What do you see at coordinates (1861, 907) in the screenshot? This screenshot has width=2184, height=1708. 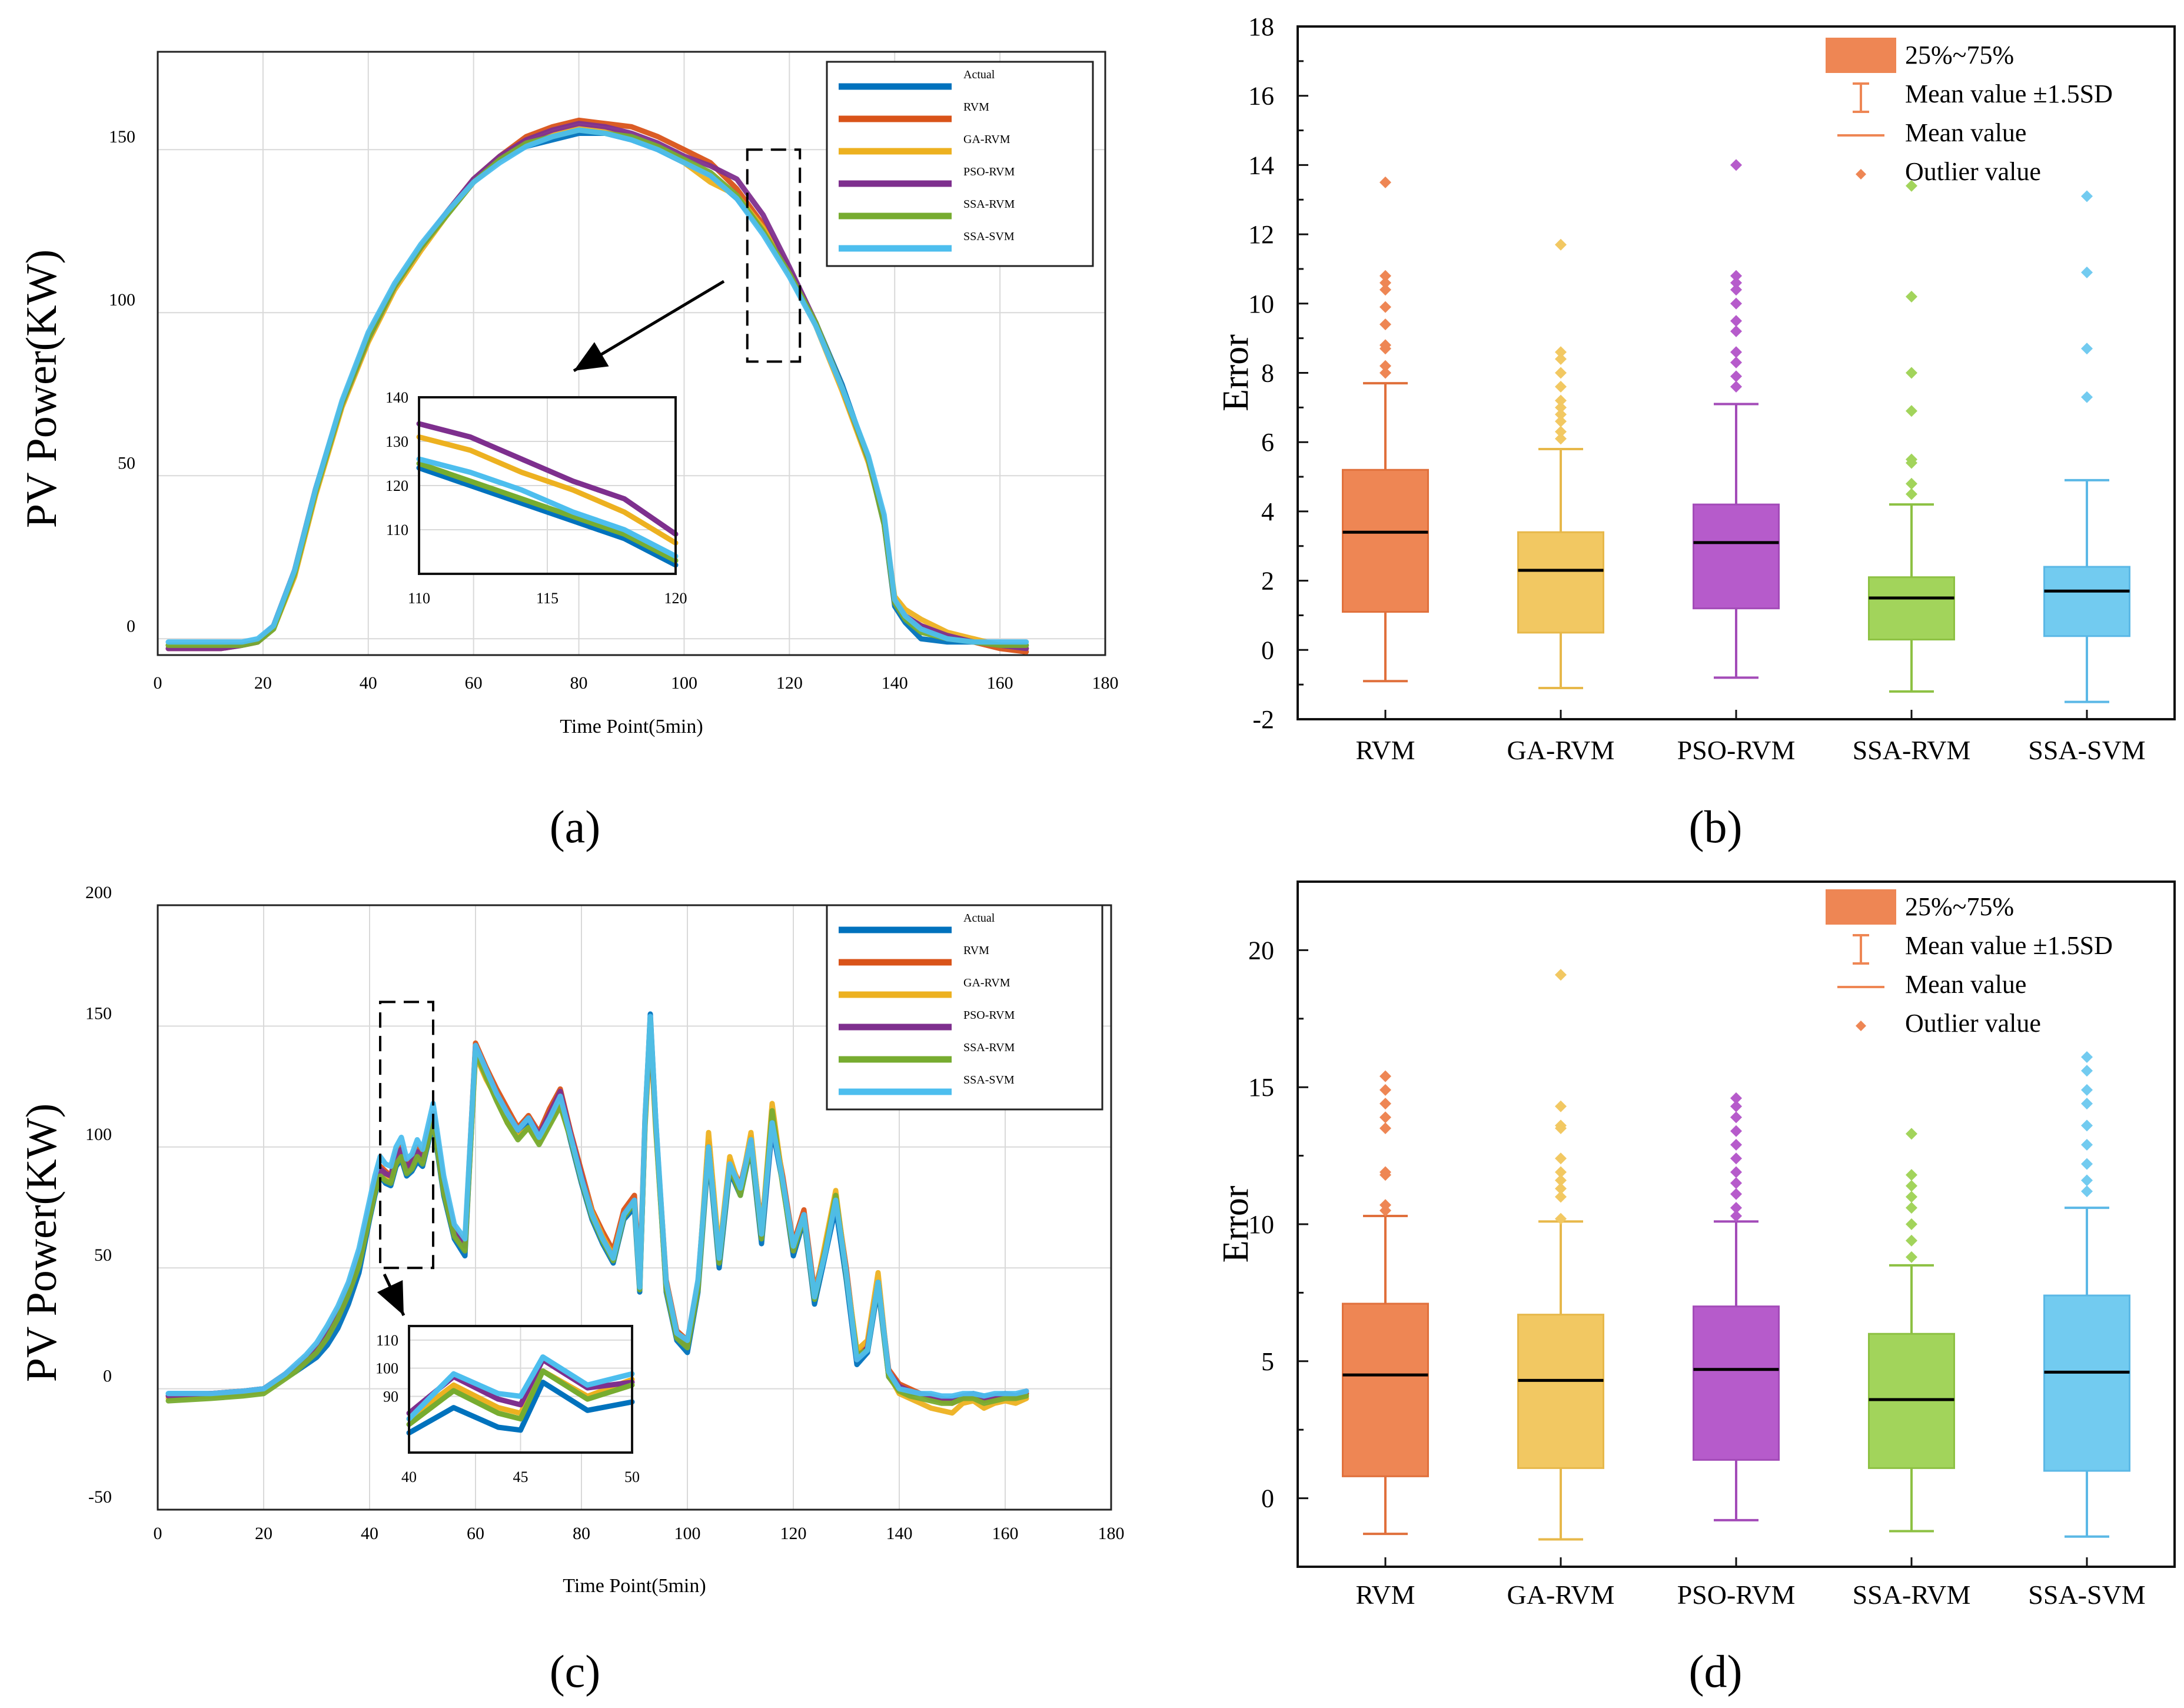 I see `legend-swatch-iqr` at bounding box center [1861, 907].